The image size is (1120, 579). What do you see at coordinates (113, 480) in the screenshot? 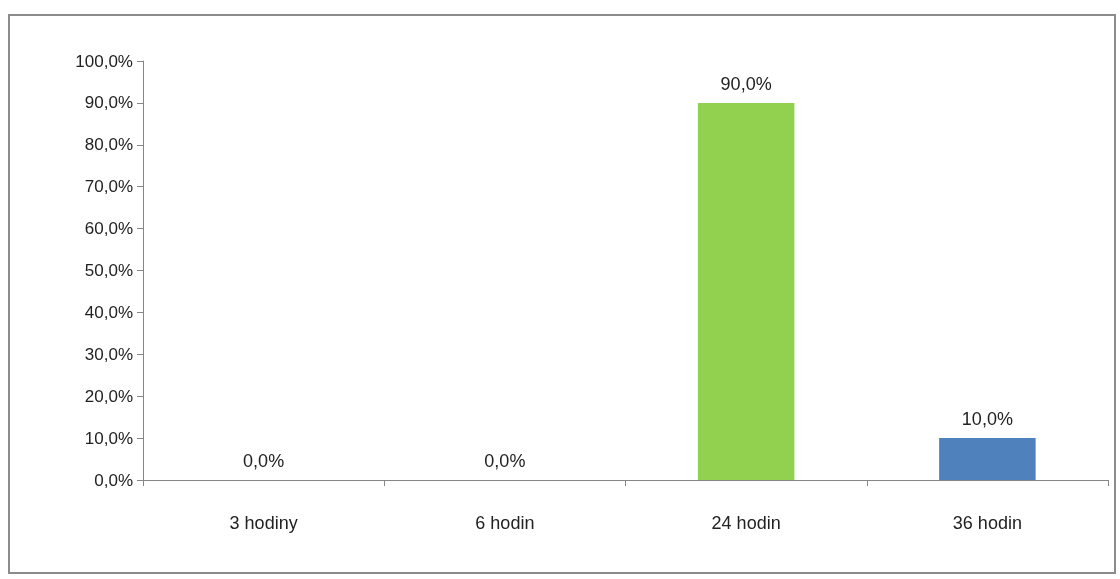
I see `y-tick-label: 0,0%` at bounding box center [113, 480].